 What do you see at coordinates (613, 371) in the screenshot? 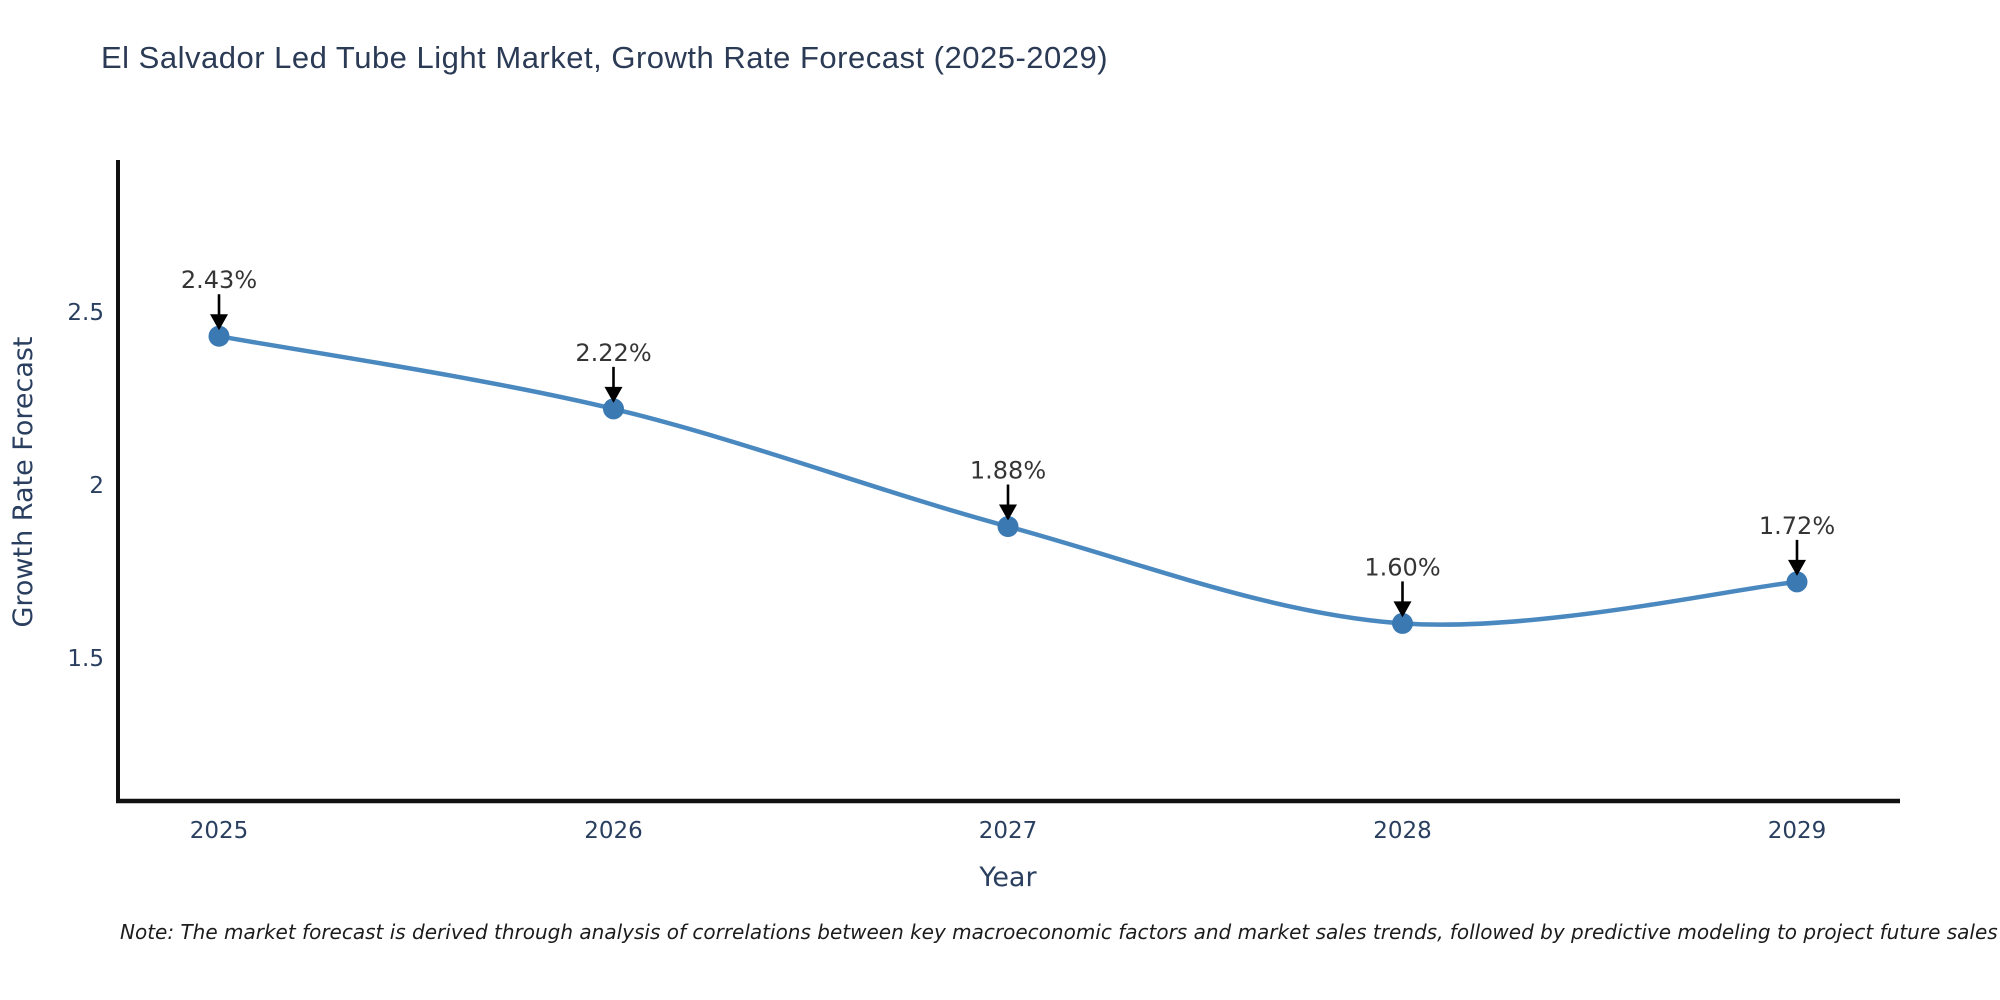
I see `annotation-2026: 2.22%` at bounding box center [613, 371].